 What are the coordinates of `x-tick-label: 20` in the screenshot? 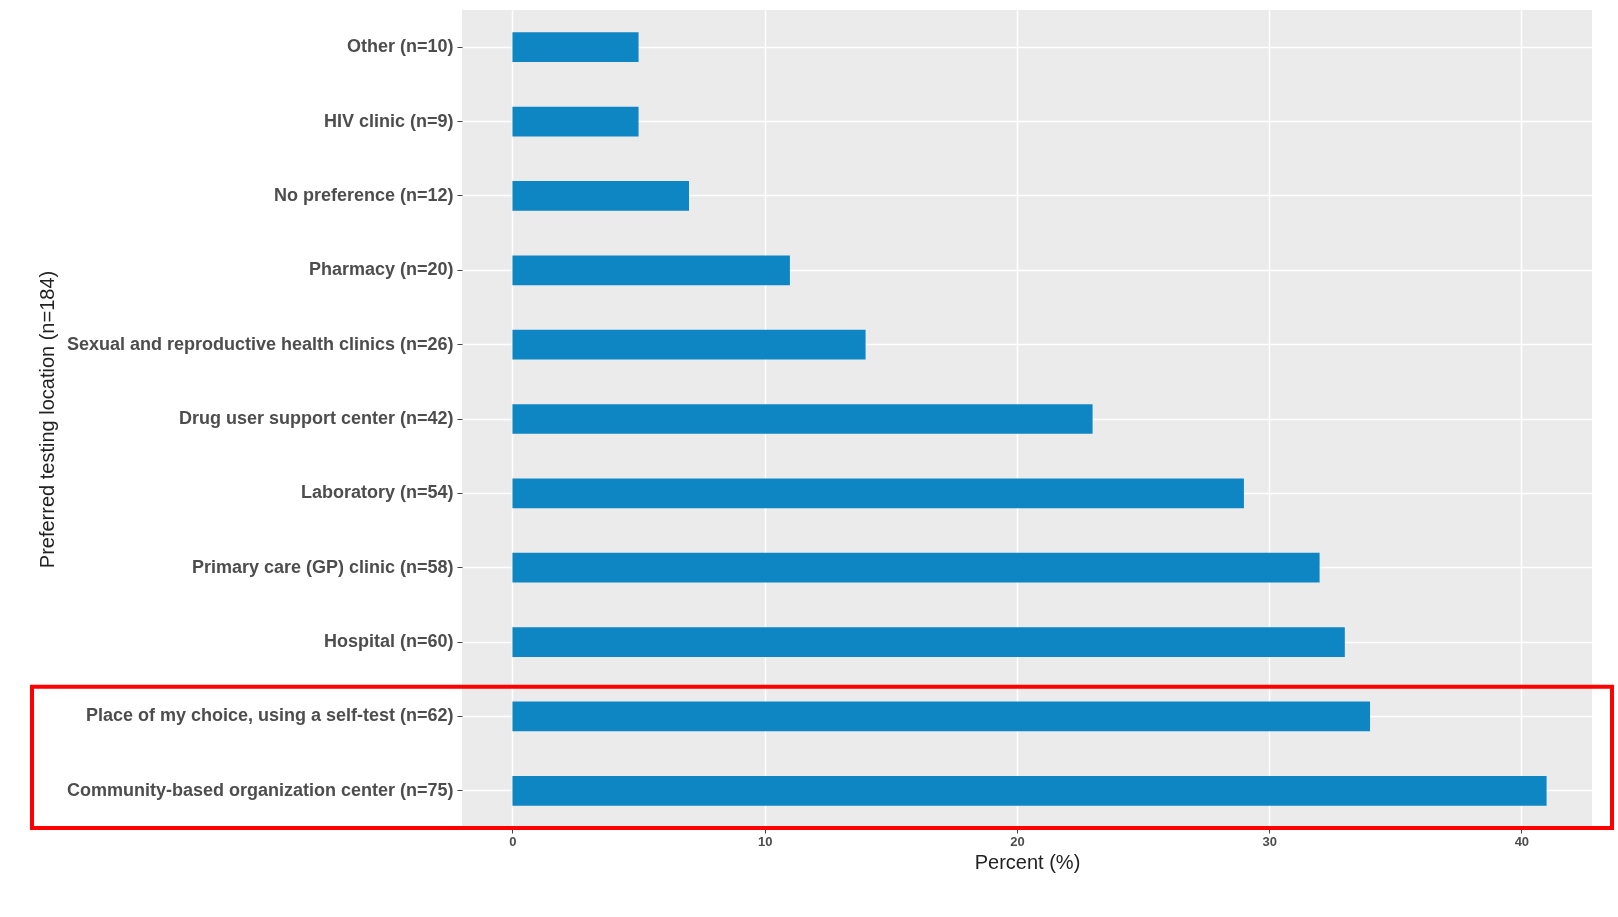 It's located at (1017, 841).